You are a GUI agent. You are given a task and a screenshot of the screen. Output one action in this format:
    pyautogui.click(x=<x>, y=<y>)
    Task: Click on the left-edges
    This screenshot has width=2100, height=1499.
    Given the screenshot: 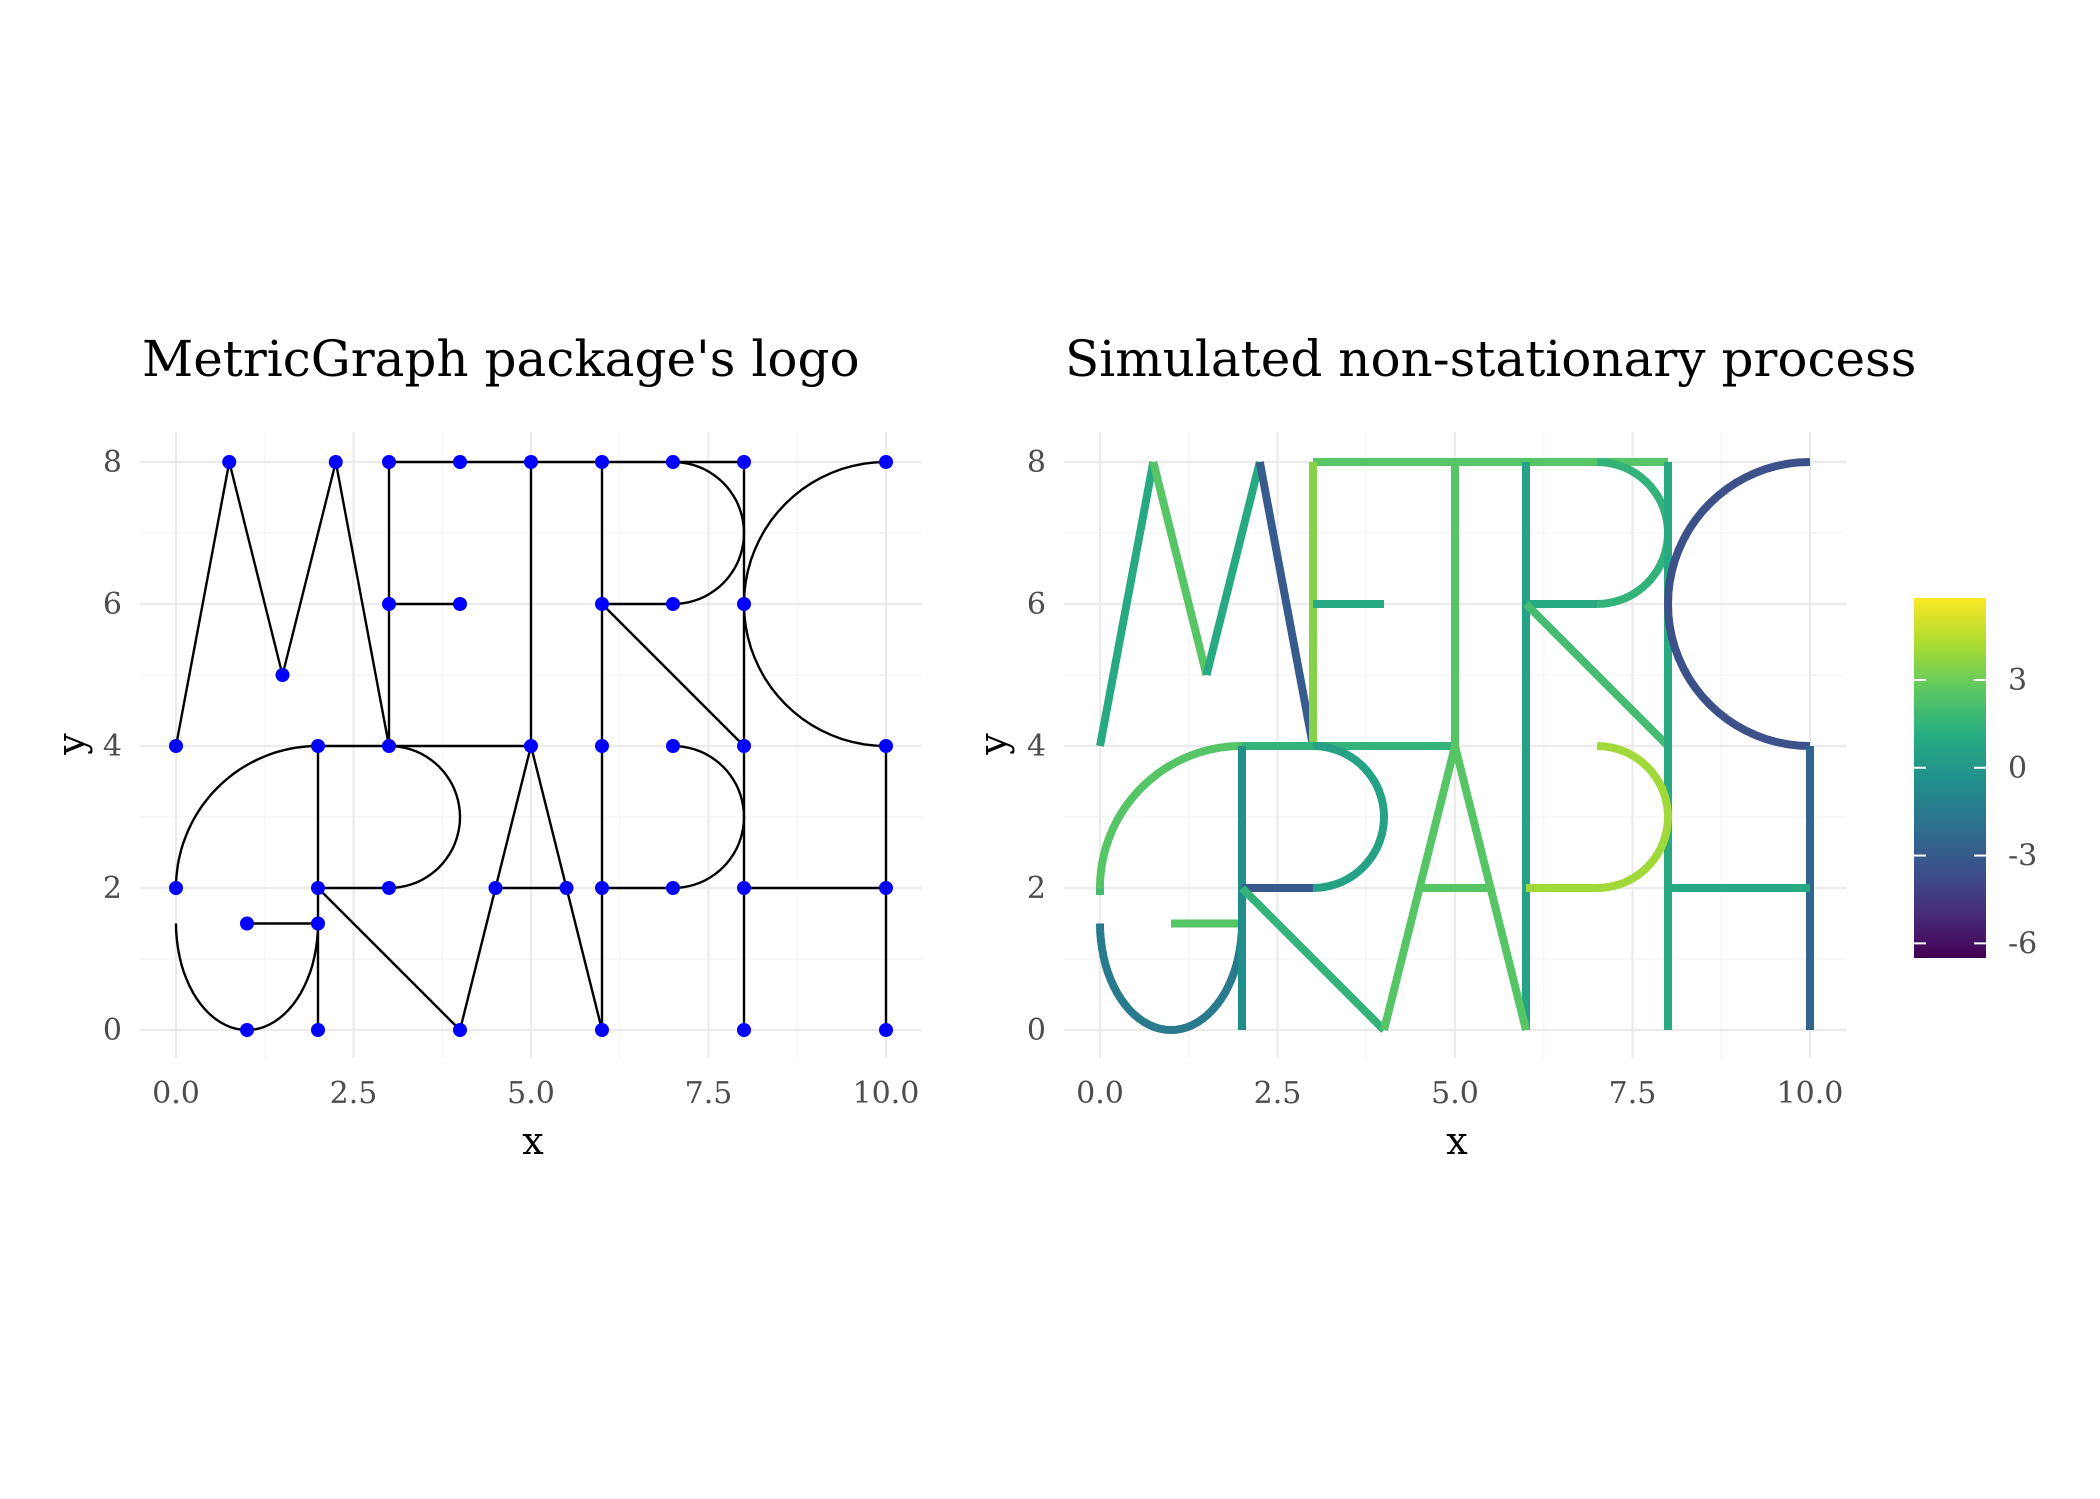 What is the action you would take?
    pyautogui.click(x=531, y=746)
    